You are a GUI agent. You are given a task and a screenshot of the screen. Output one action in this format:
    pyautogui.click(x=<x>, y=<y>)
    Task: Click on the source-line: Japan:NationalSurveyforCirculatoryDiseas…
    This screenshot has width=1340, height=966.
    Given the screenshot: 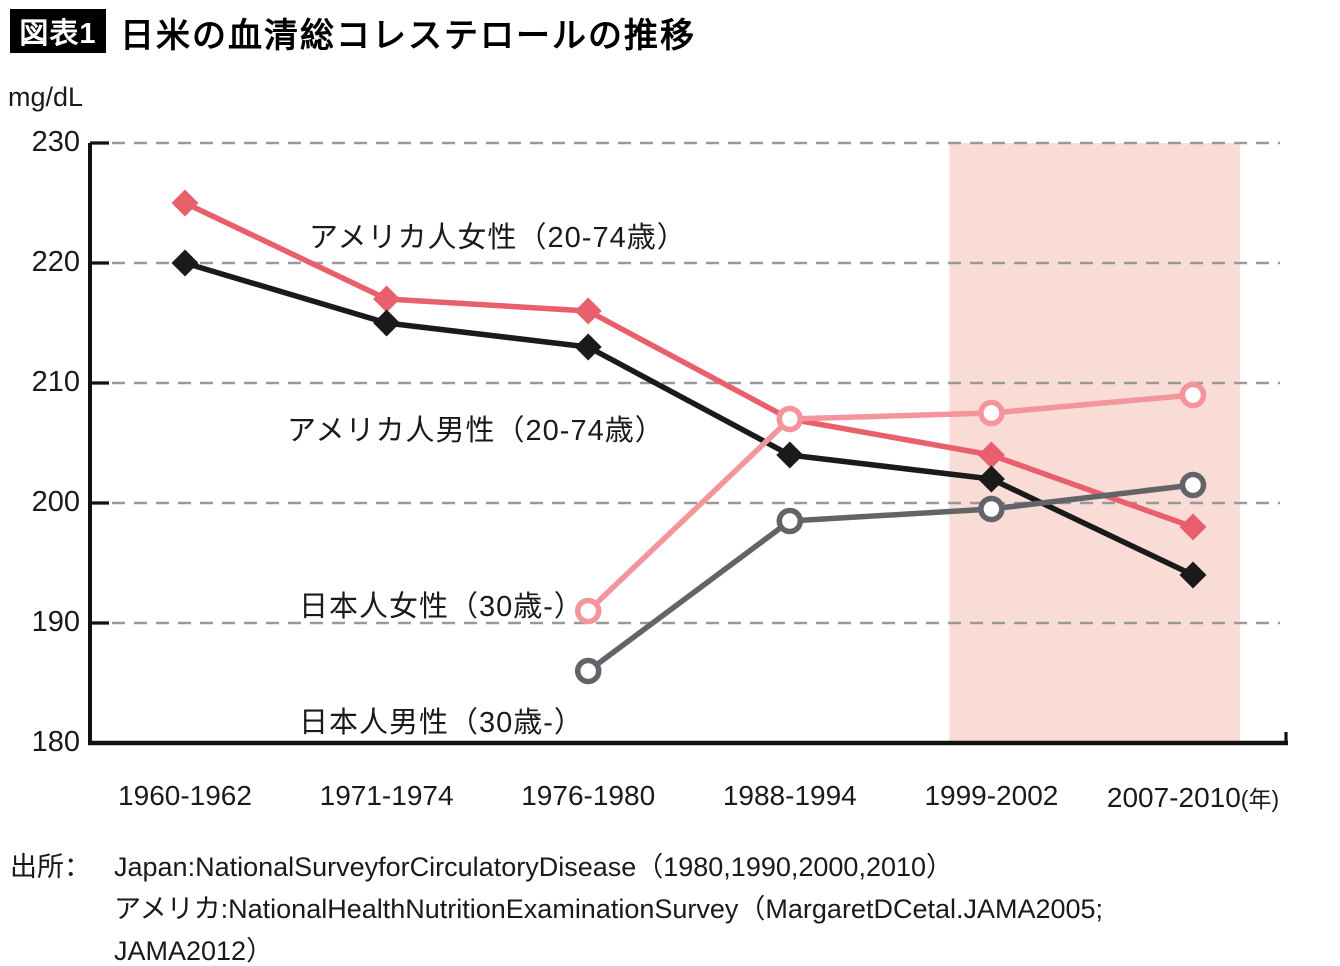 What is the action you would take?
    pyautogui.click(x=534, y=867)
    